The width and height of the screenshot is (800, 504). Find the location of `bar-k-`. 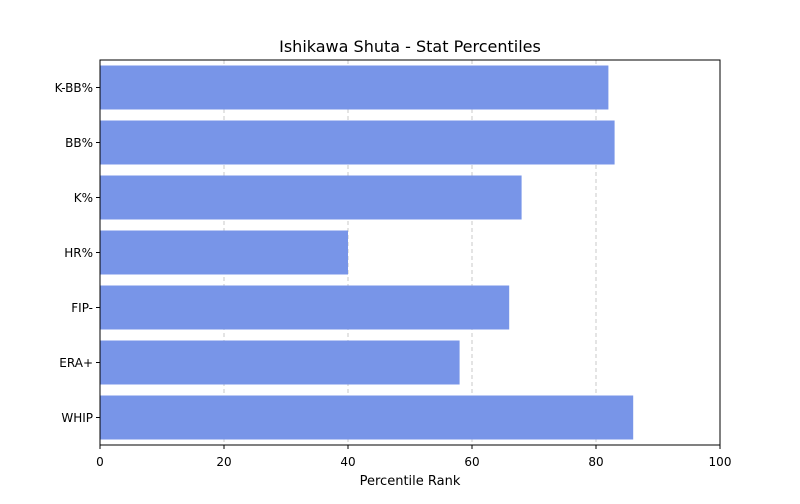

bar-k- is located at coordinates (311, 197).